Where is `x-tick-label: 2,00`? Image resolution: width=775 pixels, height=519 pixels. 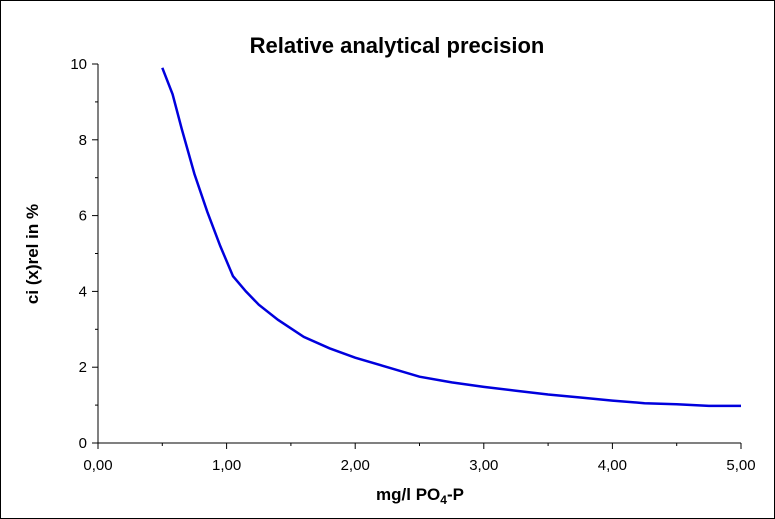
x-tick-label: 2,00 is located at coordinates (355, 465).